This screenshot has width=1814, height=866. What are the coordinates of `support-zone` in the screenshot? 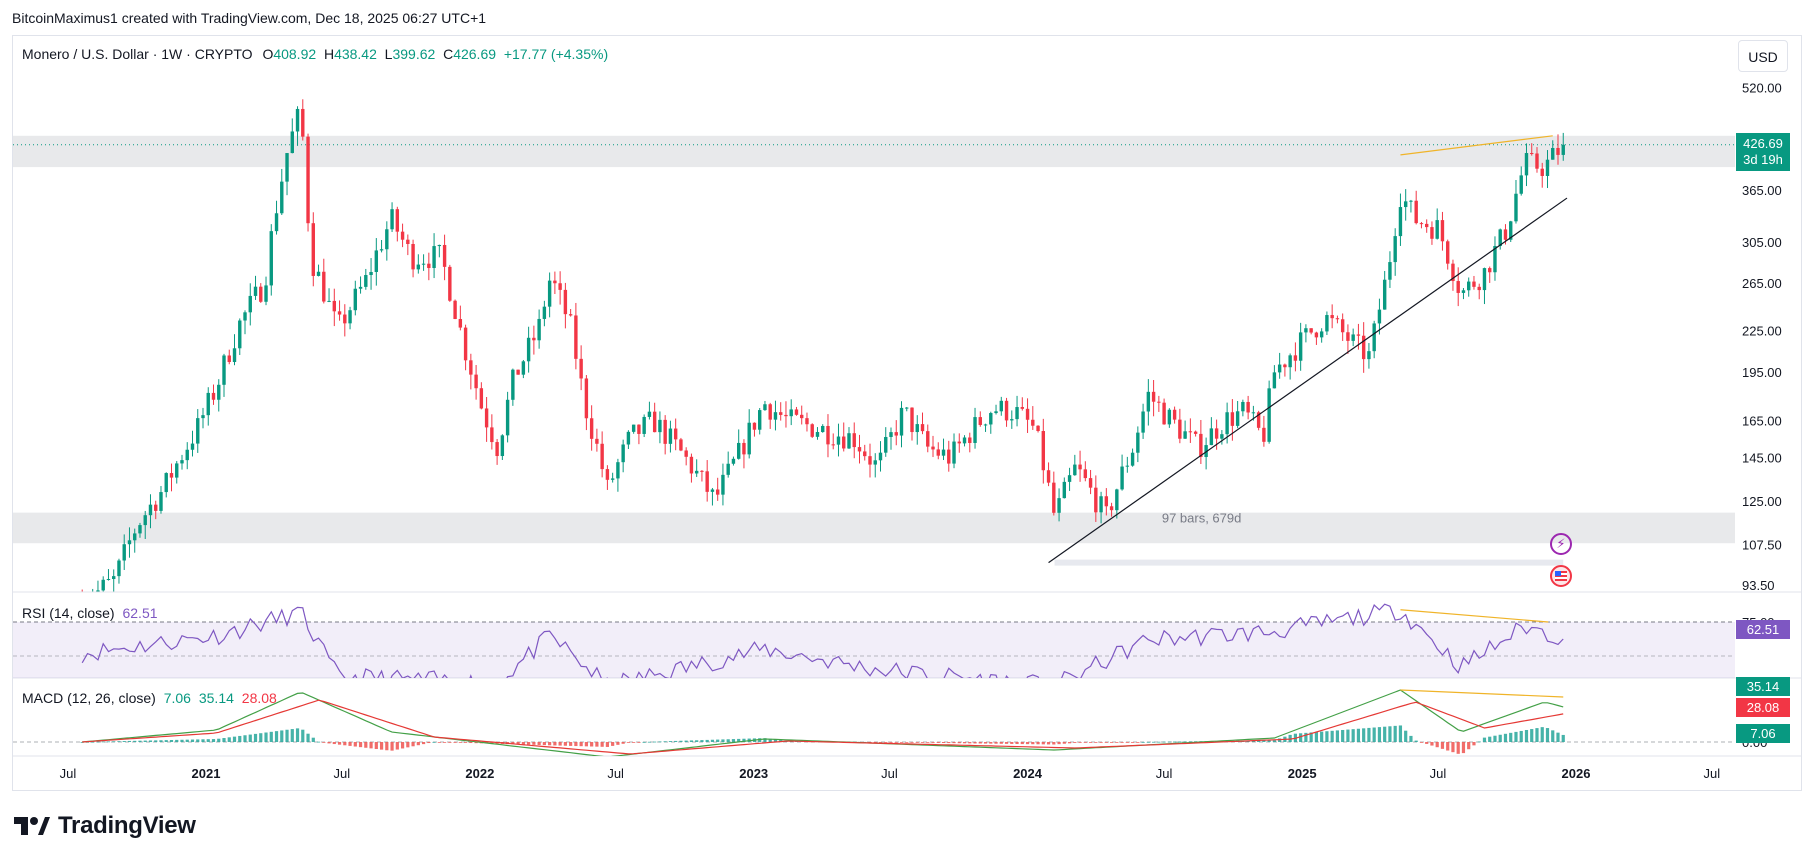 It's located at (874, 528).